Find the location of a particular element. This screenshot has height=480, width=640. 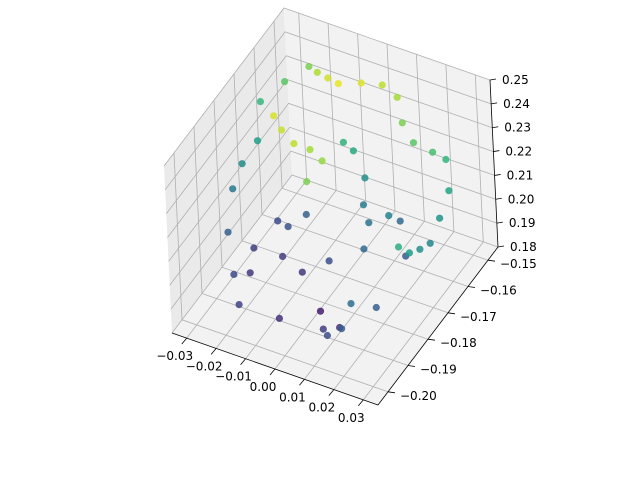

x-tick-label: −0.03 is located at coordinates (174, 356).